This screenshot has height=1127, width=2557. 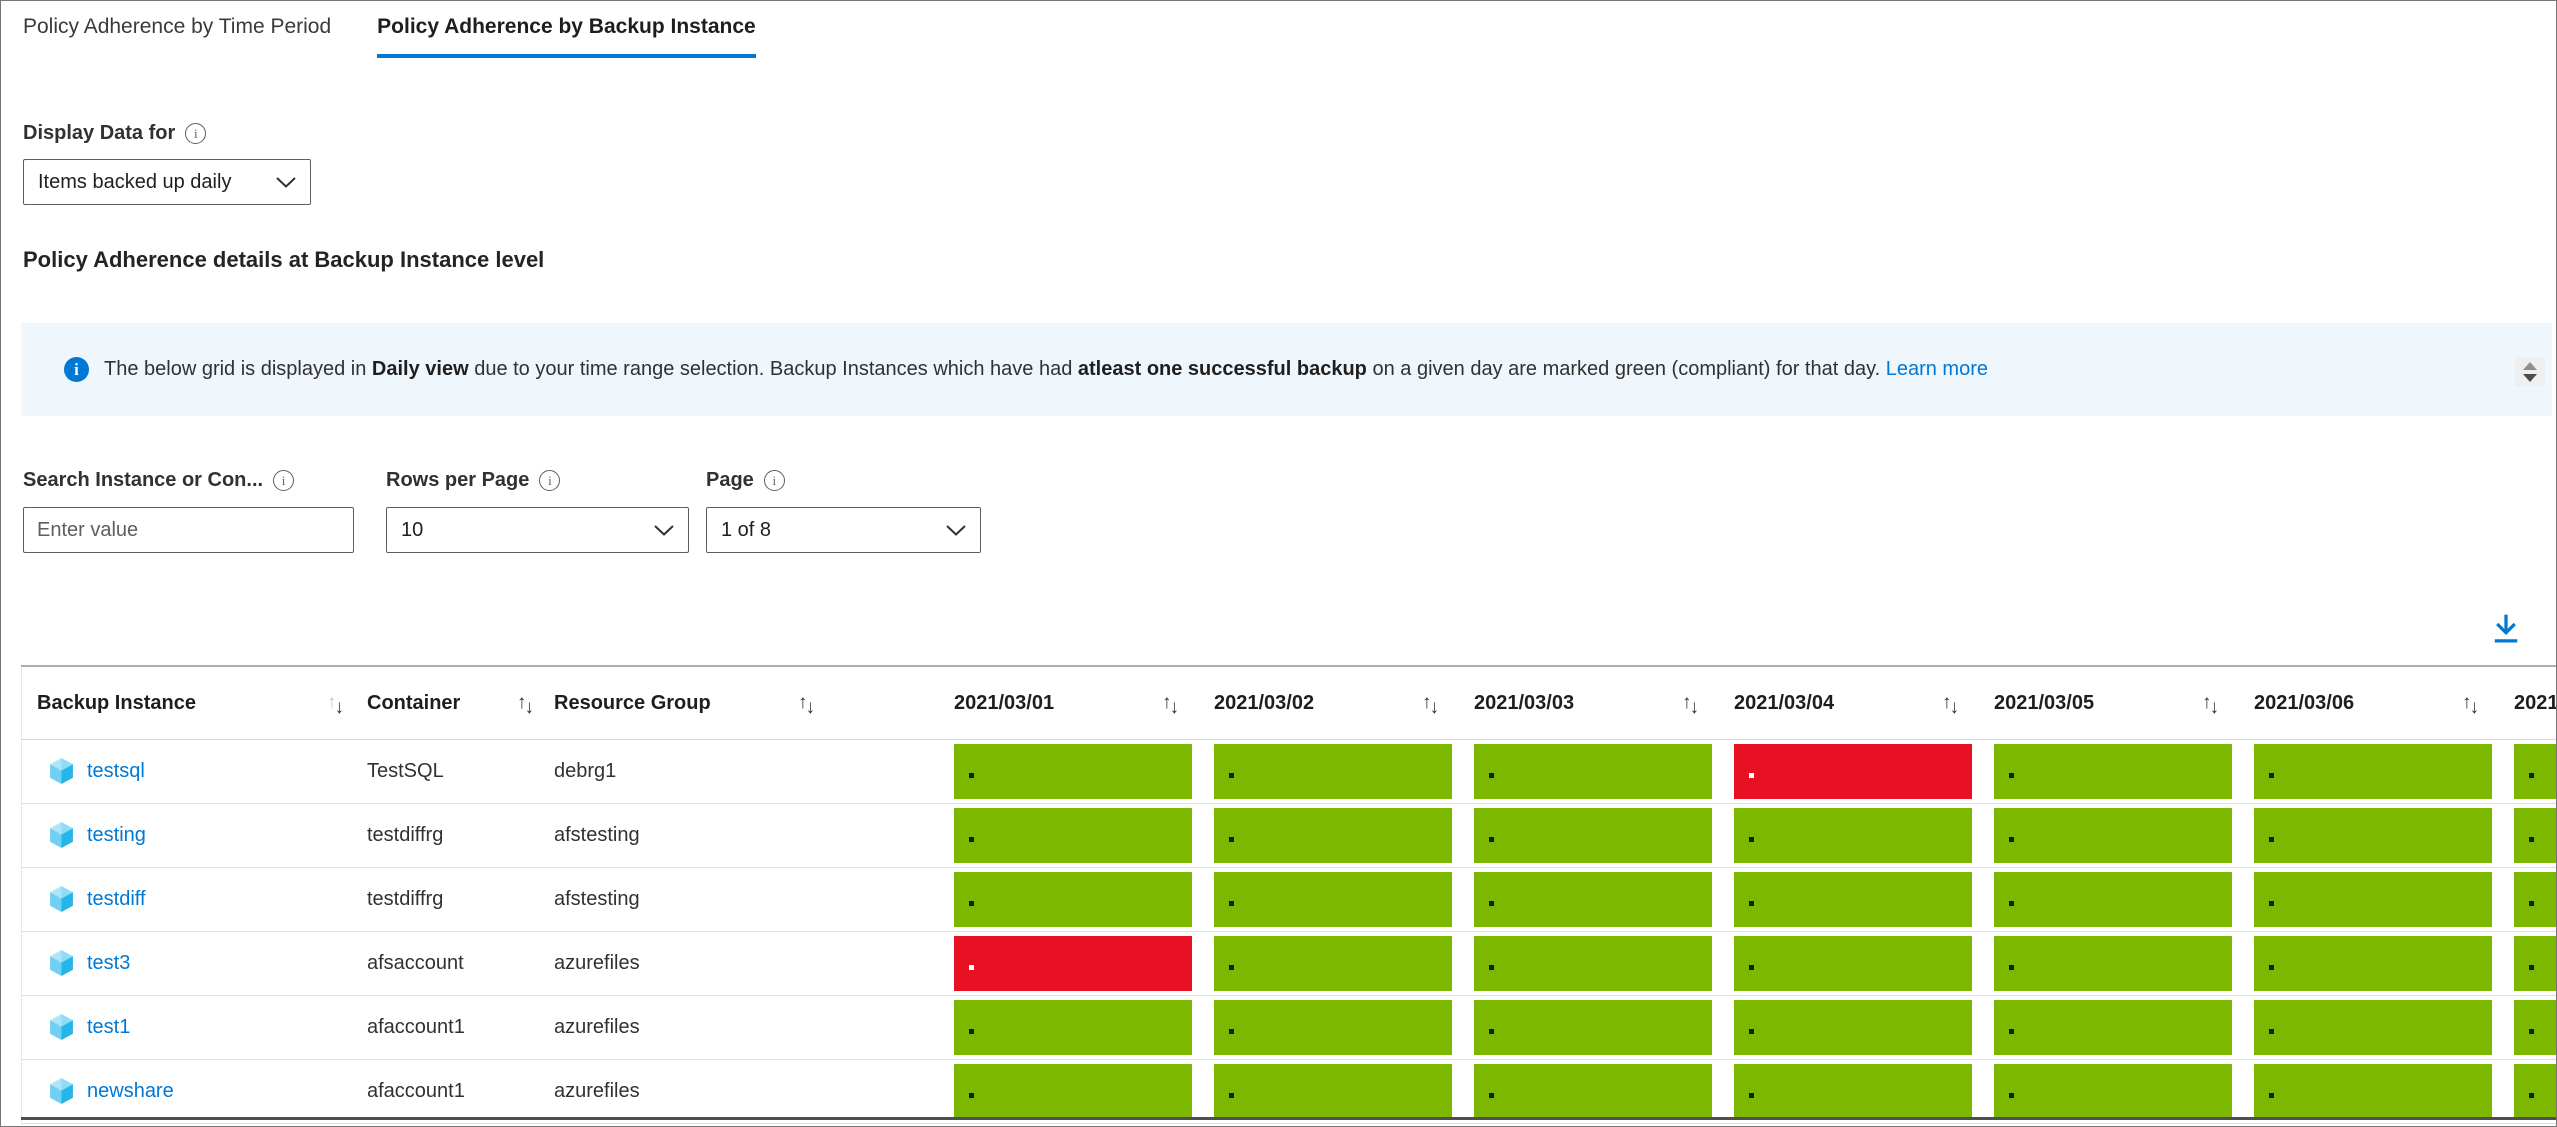 I want to click on instance-link: newshare, so click(x=130, y=1091).